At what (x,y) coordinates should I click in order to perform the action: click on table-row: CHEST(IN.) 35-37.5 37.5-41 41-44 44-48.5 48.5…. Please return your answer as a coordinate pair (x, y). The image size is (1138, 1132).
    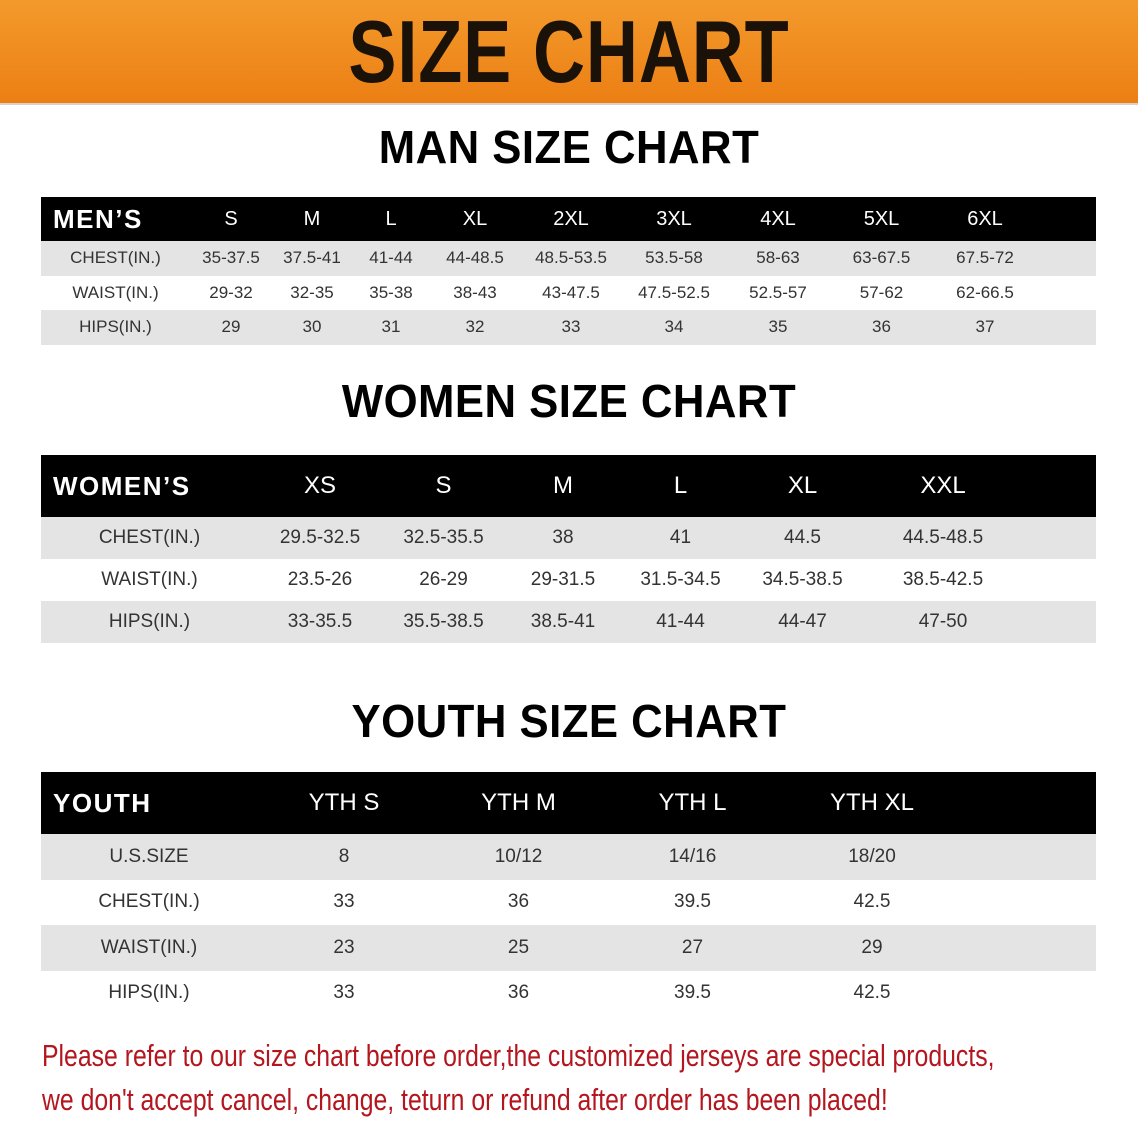
    Looking at the image, I should click on (568, 258).